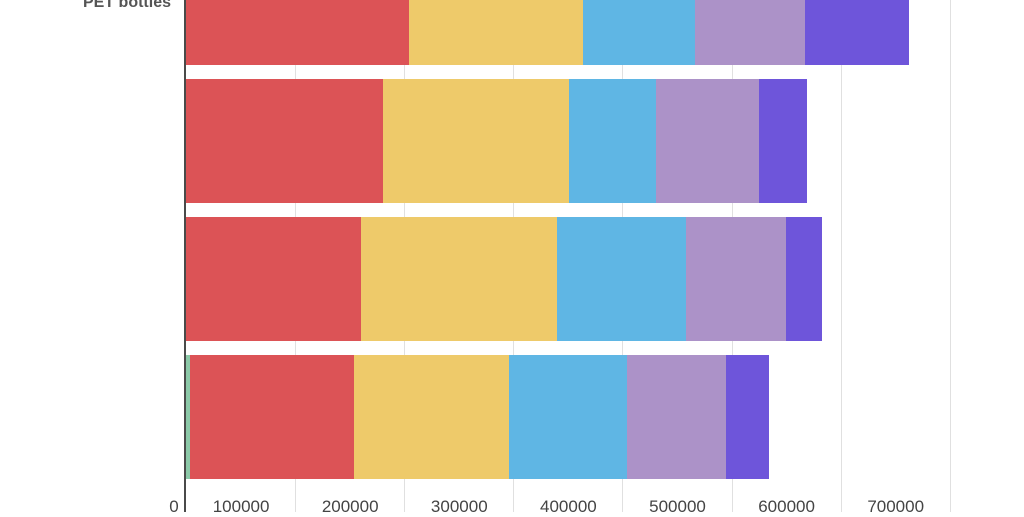 This screenshot has height=517, width=1024. Describe the element at coordinates (459, 506) in the screenshot. I see `x-tick-label: 300000` at that location.